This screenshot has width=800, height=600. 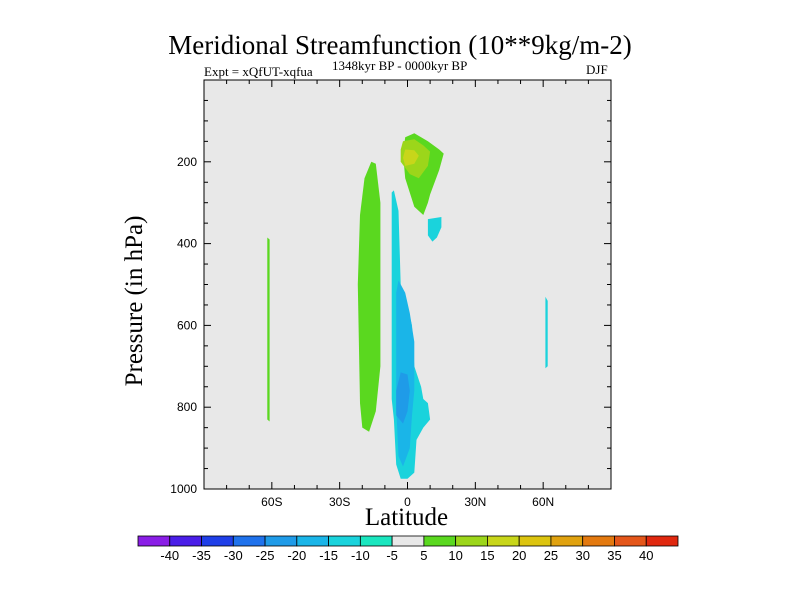 What do you see at coordinates (268, 329) in the screenshot?
I see `contour-positive-band-60S` at bounding box center [268, 329].